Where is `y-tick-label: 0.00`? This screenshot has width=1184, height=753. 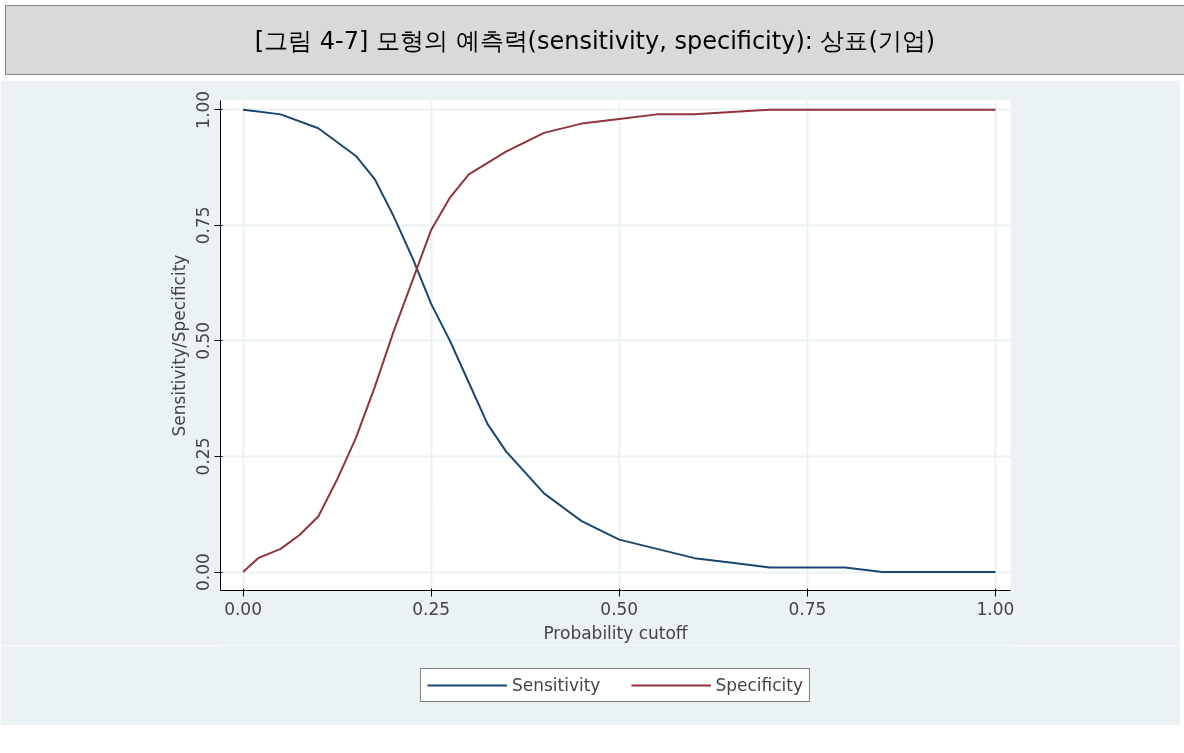 y-tick-label: 0.00 is located at coordinates (203, 572).